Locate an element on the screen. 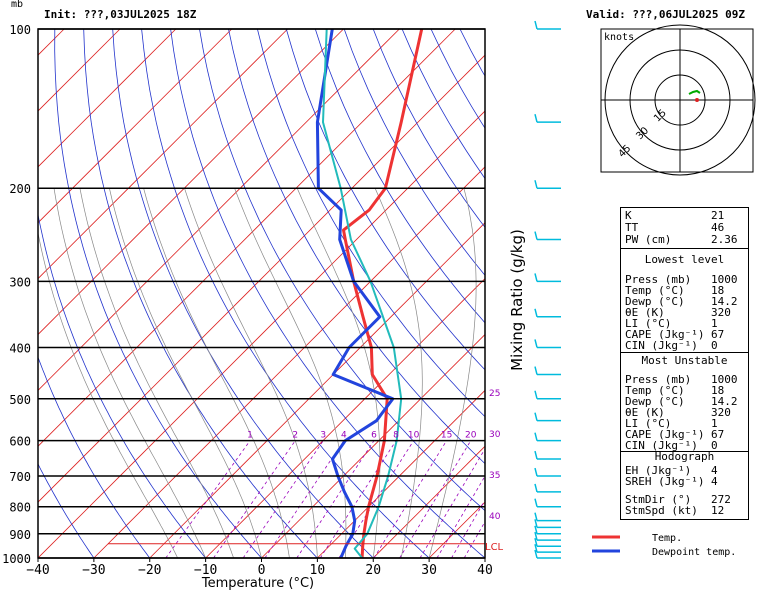  temperature-tick-label: −30 is located at coordinates (93, 570).